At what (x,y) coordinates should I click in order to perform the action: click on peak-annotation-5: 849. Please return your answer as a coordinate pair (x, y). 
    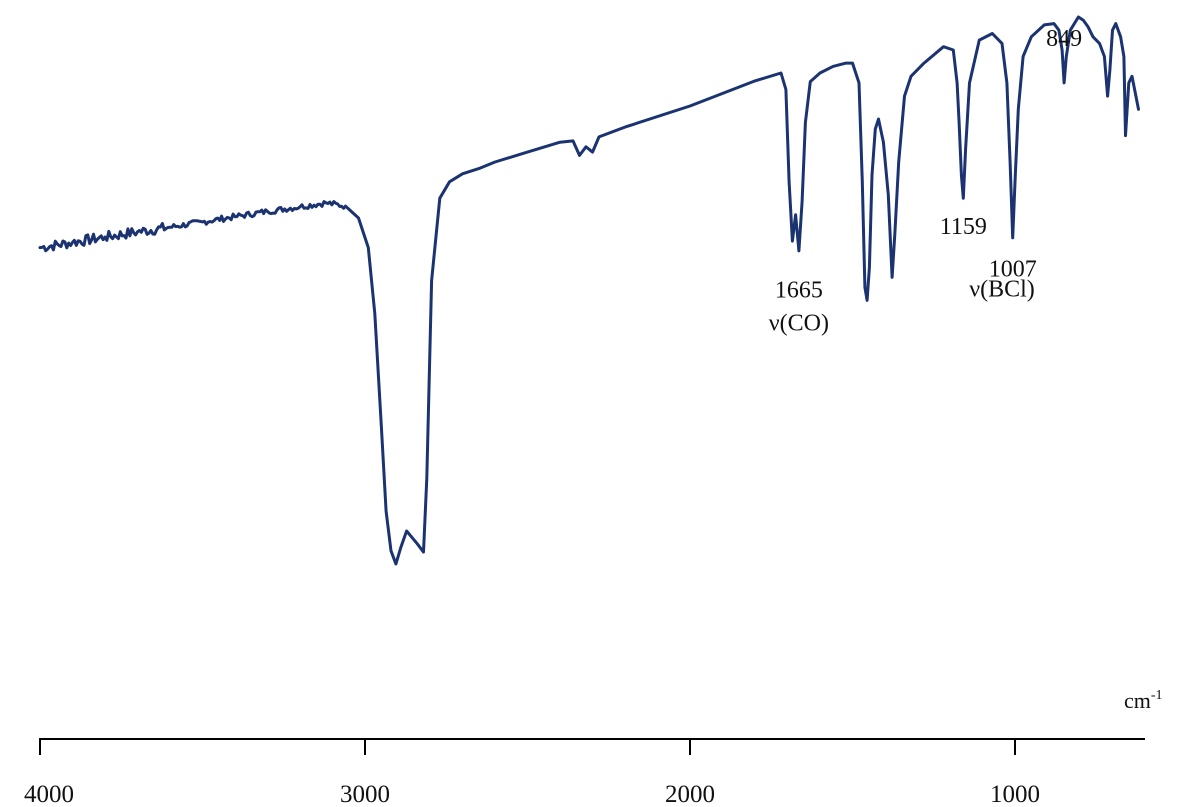
    Looking at the image, I should click on (1064, 39).